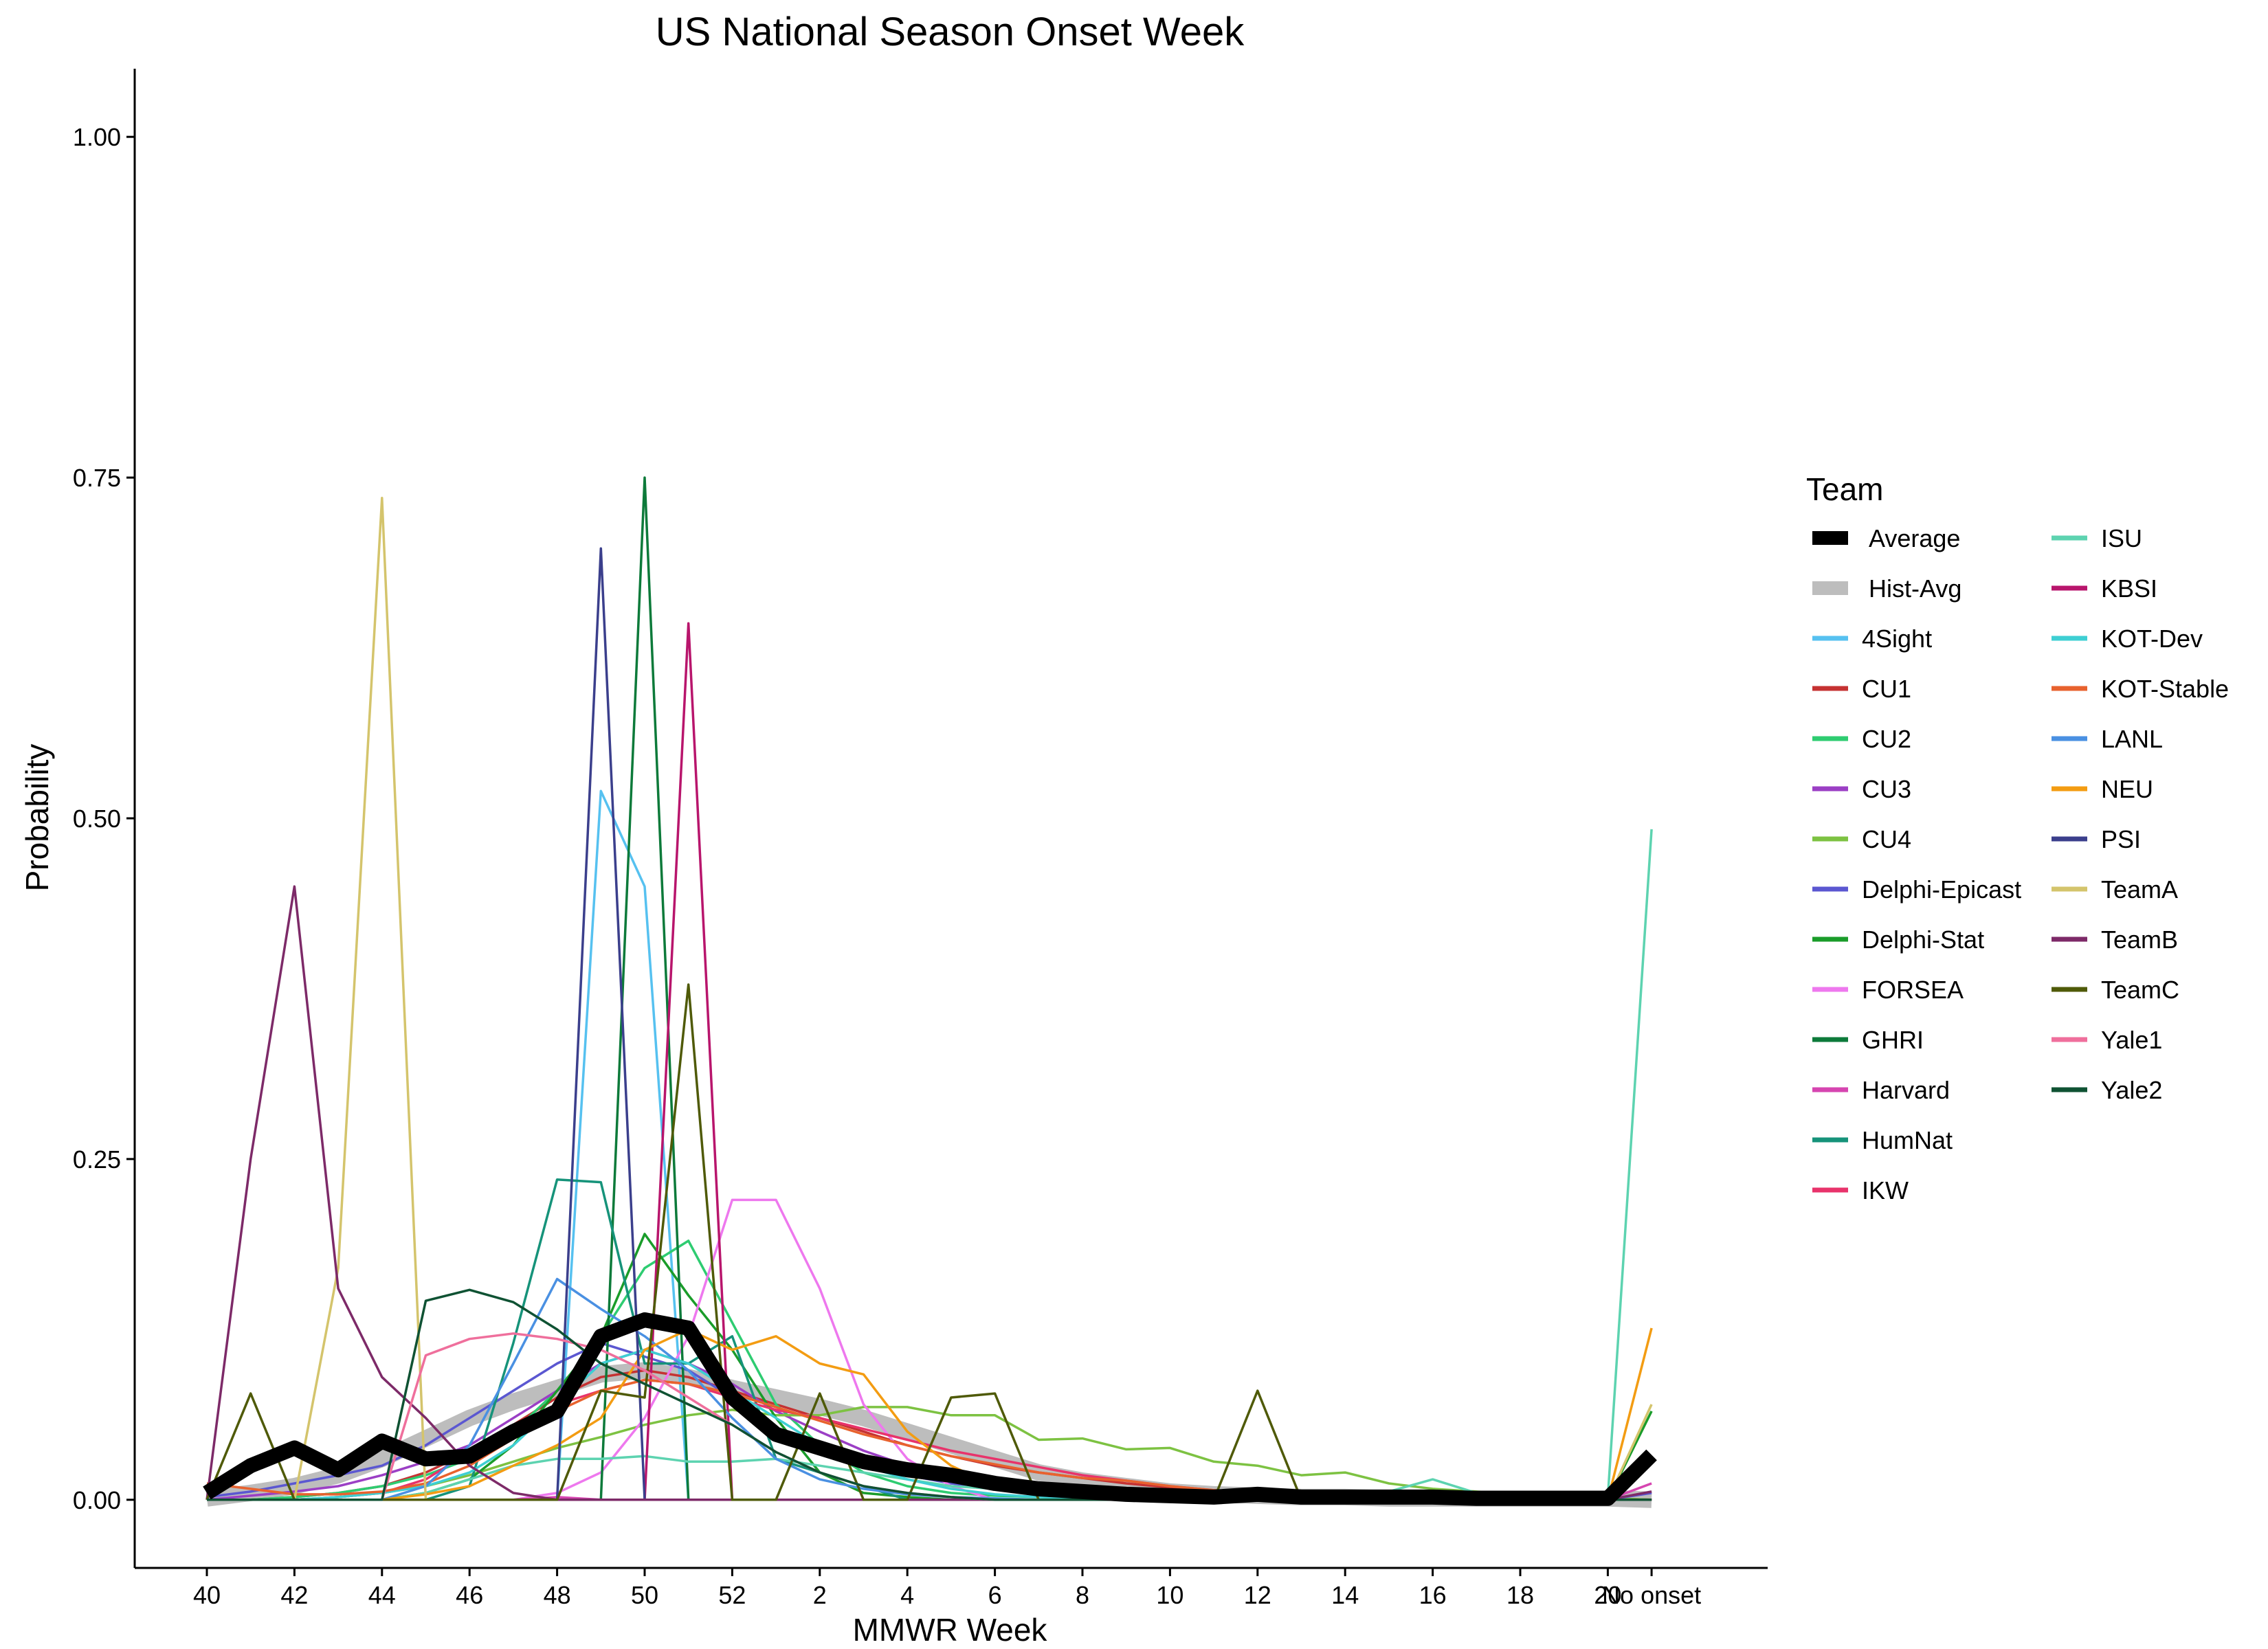 This screenshot has height=1649, width=2268. What do you see at coordinates (97, 137) in the screenshot?
I see `y-tick-label: 1.00` at bounding box center [97, 137].